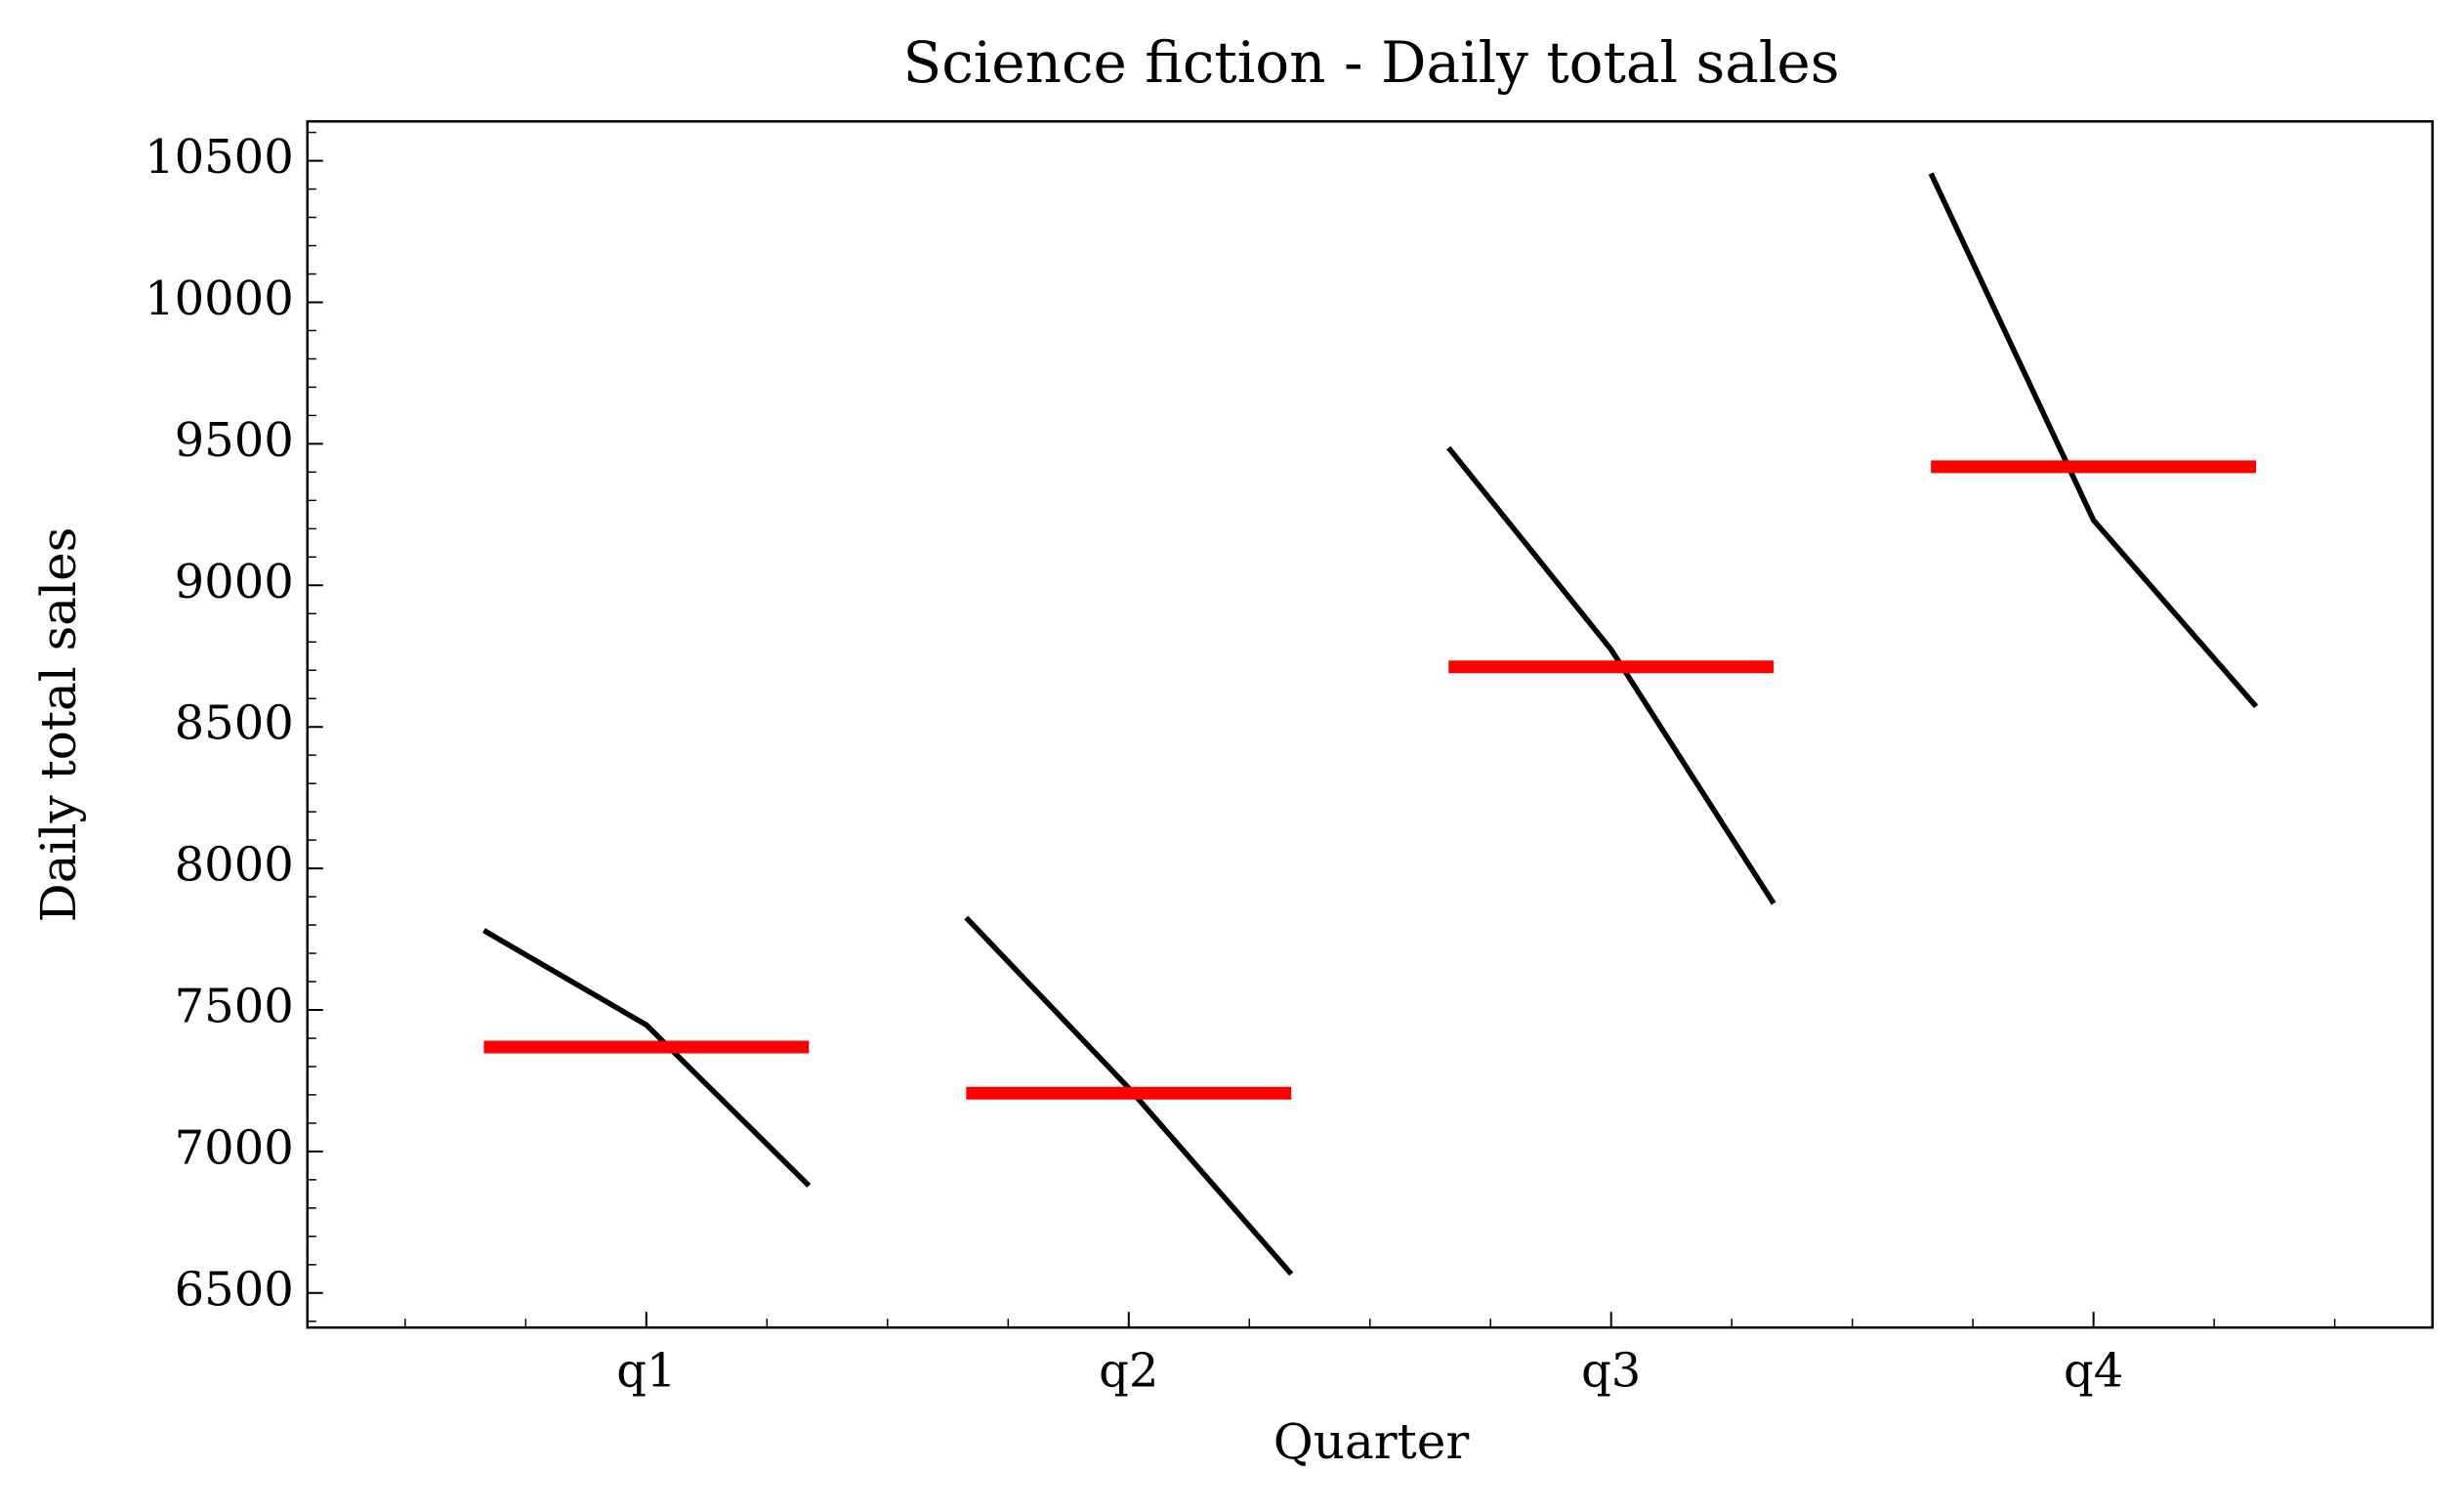 The width and height of the screenshot is (2464, 1511). What do you see at coordinates (1128, 1371) in the screenshot?
I see `x-tick-label: q2` at bounding box center [1128, 1371].